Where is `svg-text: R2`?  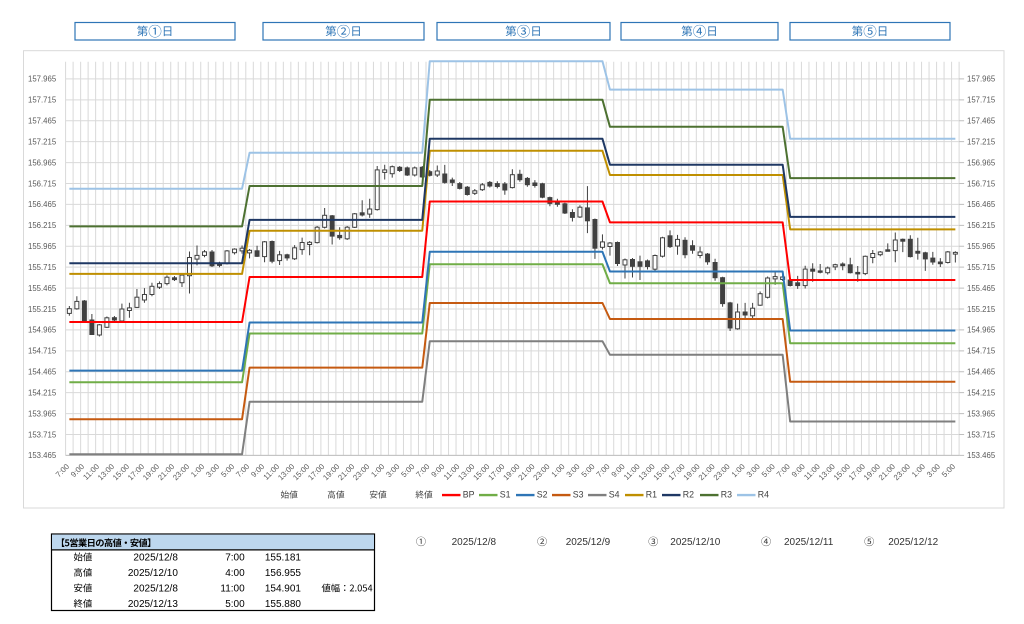 svg-text: R2 is located at coordinates (688, 495).